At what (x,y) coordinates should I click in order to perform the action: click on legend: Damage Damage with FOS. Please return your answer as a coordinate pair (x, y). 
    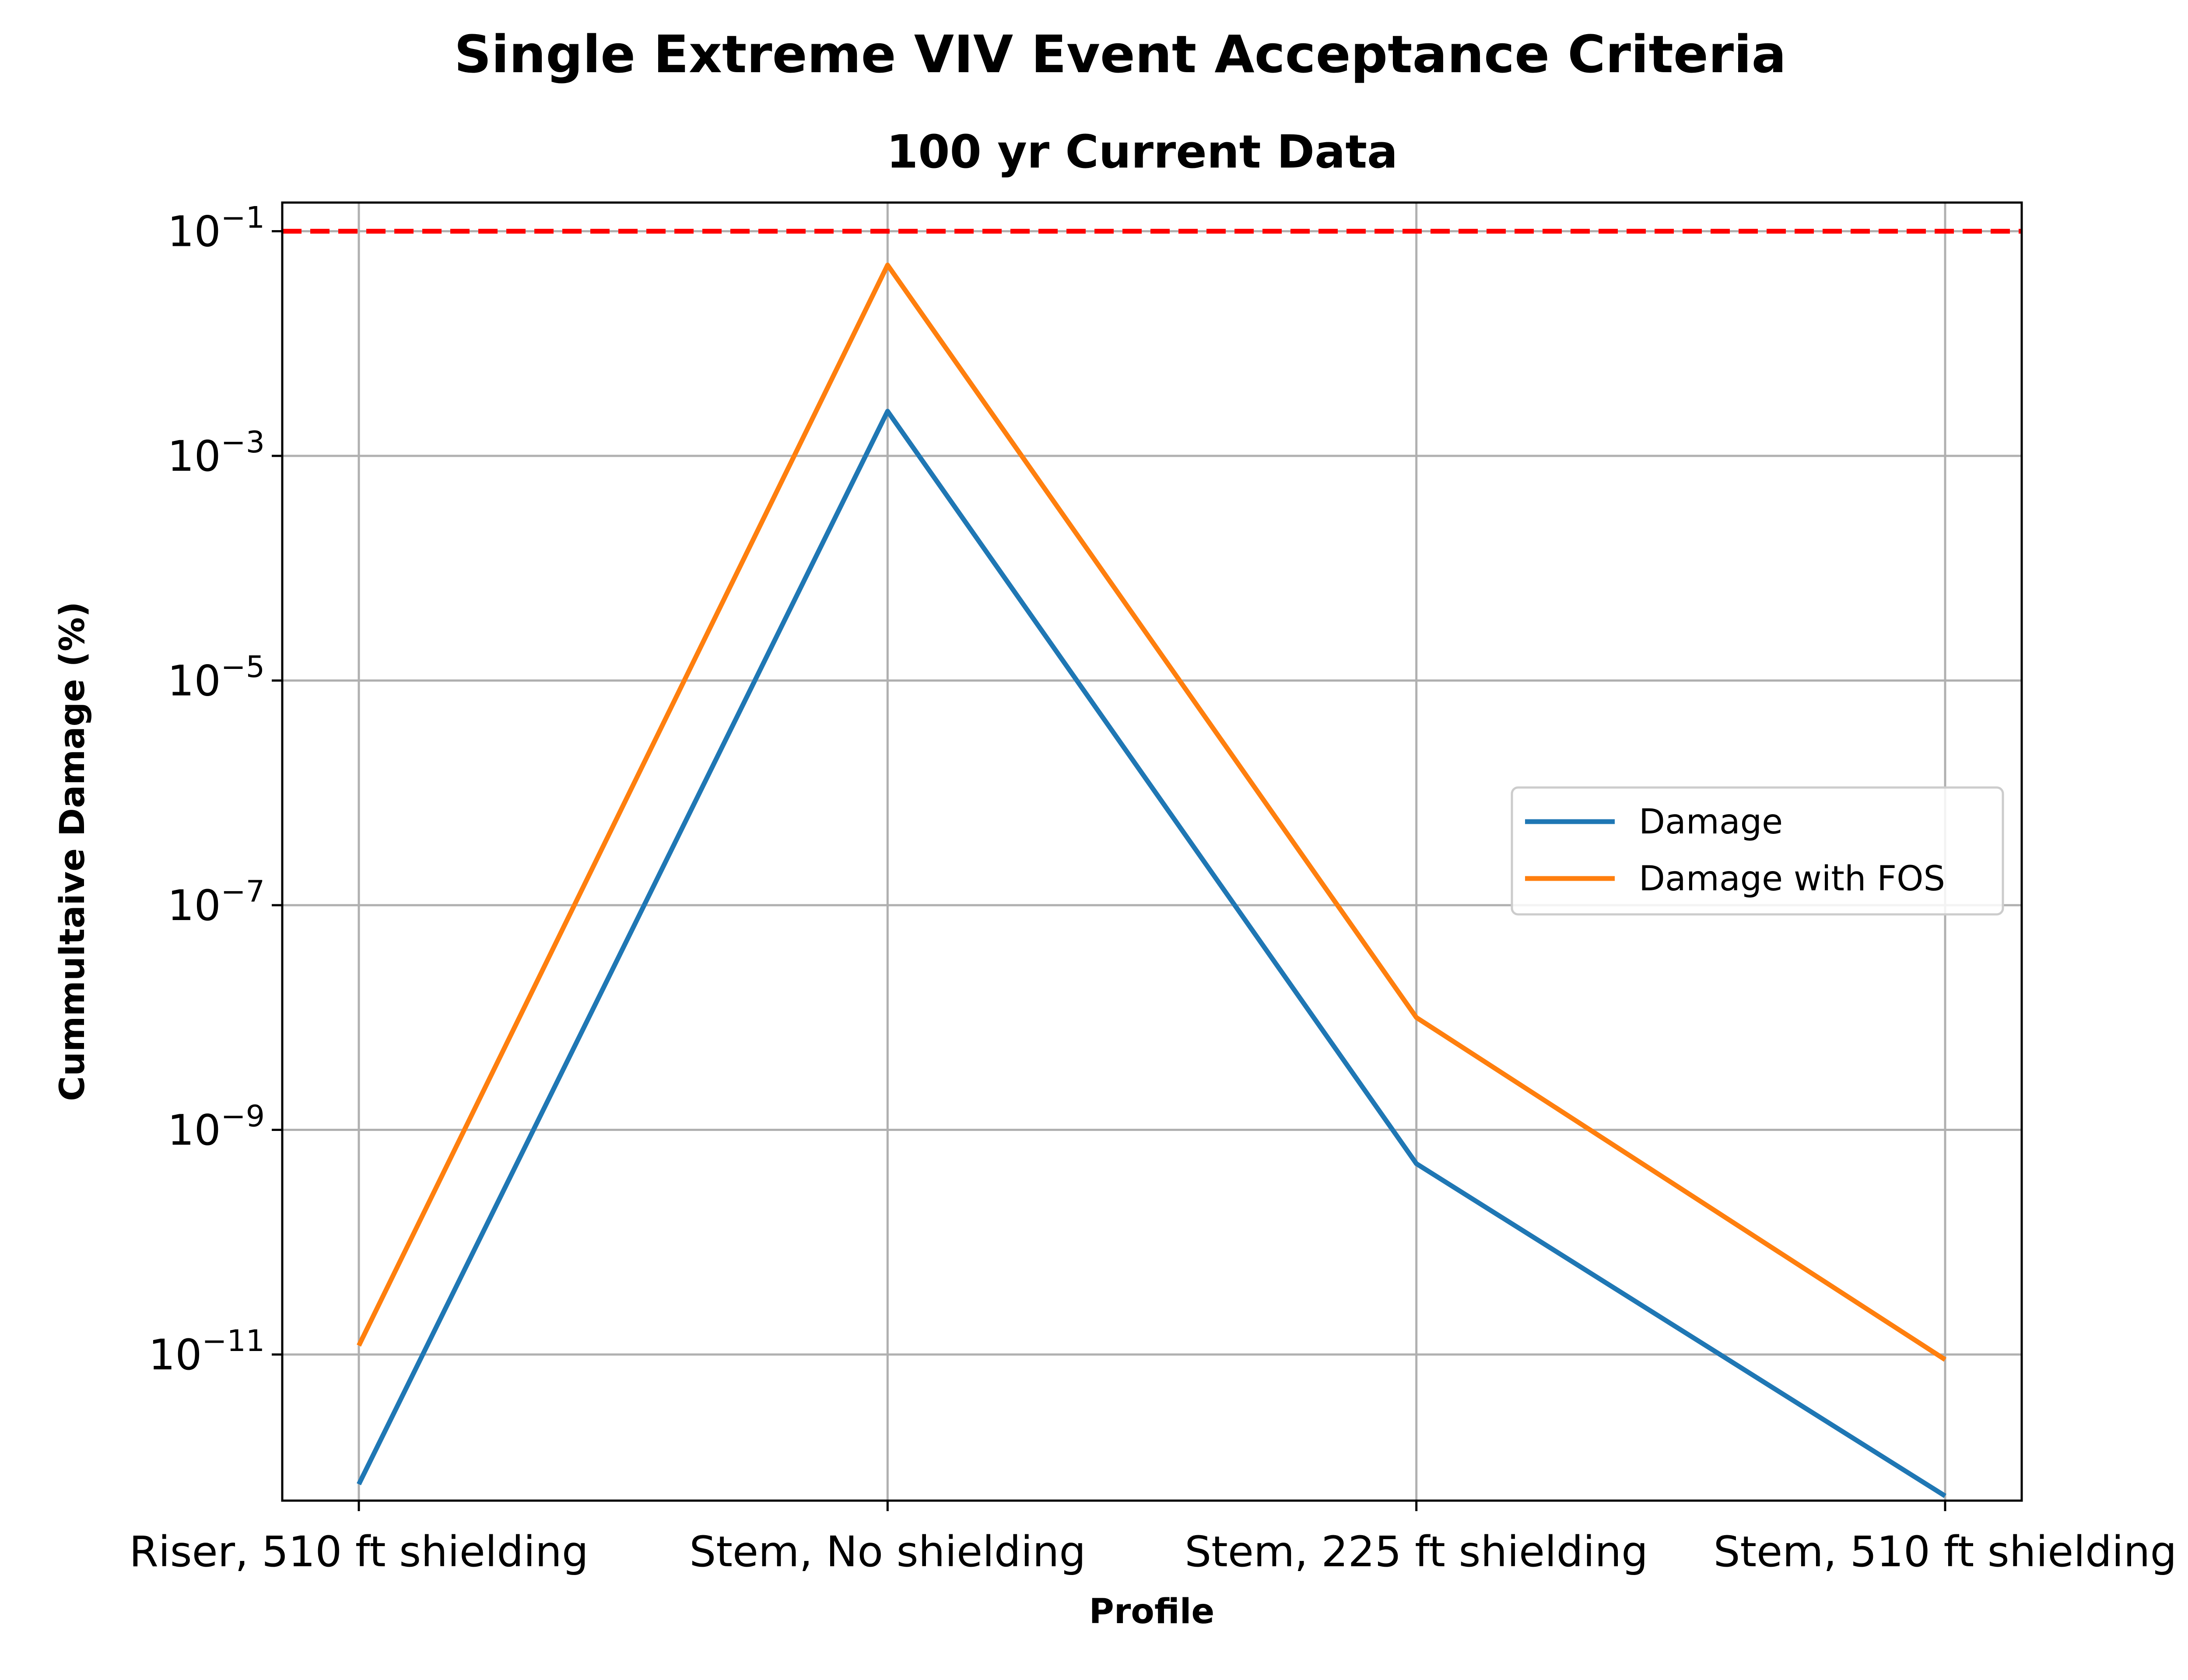
    Looking at the image, I should click on (1757, 851).